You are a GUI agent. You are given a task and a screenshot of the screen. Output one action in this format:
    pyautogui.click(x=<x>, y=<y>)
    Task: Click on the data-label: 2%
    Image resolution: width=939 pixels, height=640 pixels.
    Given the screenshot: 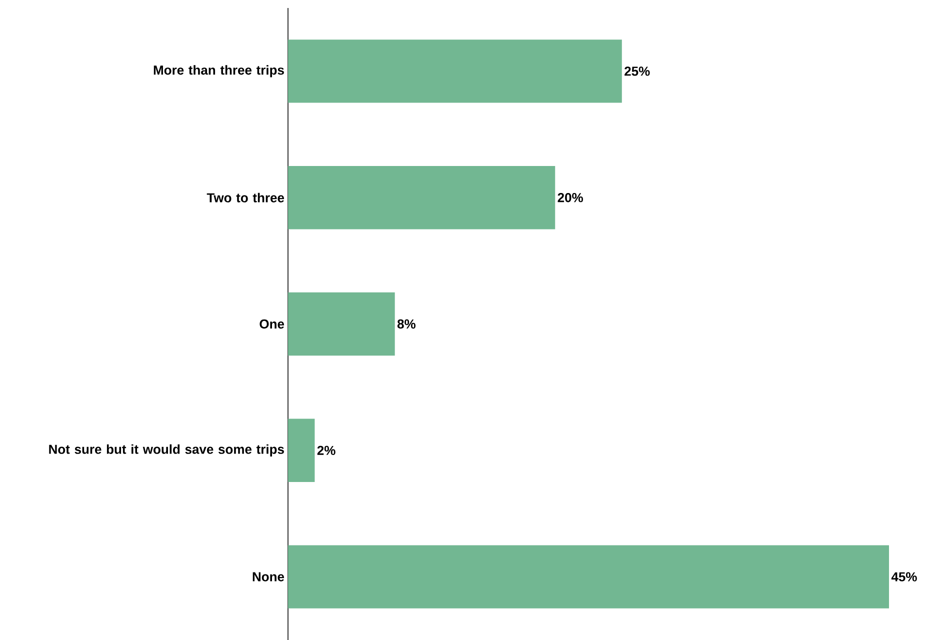 What is the action you would take?
    pyautogui.click(x=326, y=451)
    